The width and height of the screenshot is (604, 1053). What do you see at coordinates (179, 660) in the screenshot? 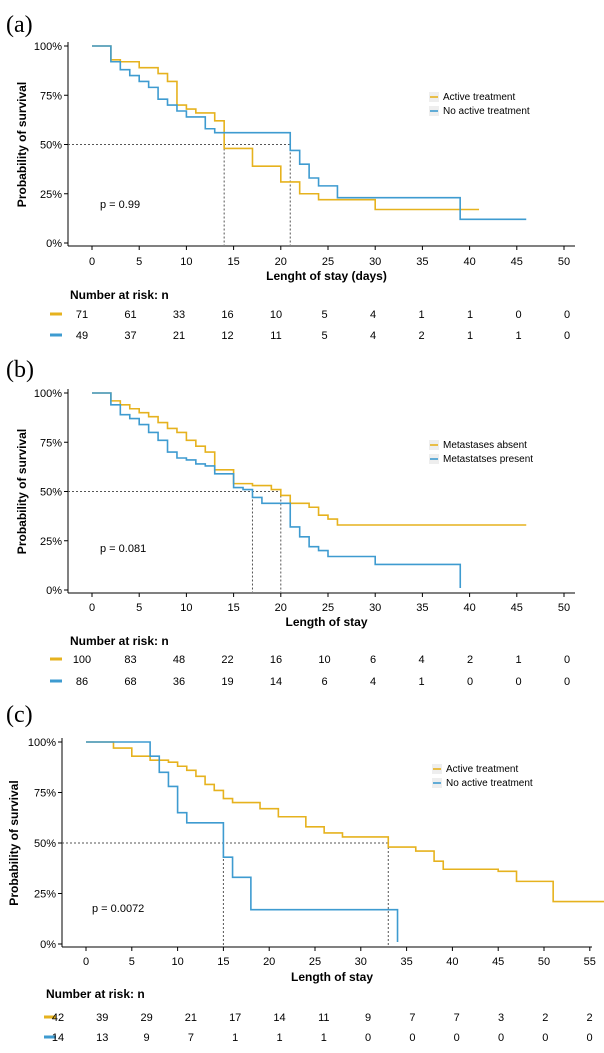
I see `risk-number: 48` at bounding box center [179, 660].